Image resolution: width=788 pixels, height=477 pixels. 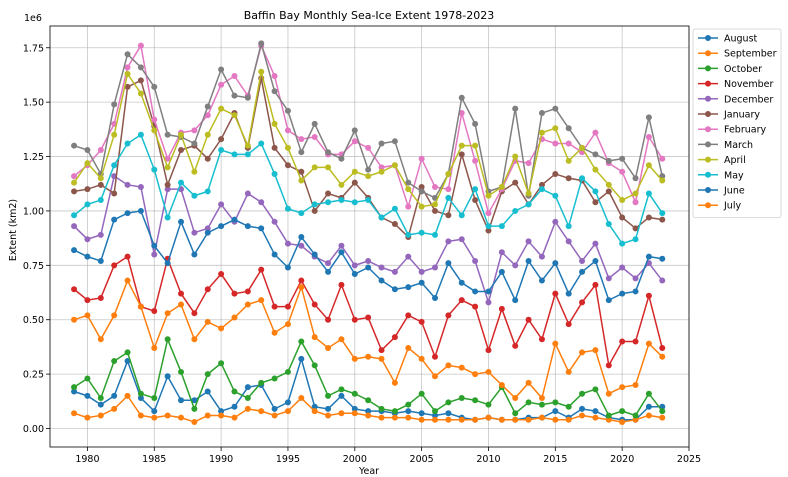 I want to click on x-tick-label: 2015, so click(x=555, y=459).